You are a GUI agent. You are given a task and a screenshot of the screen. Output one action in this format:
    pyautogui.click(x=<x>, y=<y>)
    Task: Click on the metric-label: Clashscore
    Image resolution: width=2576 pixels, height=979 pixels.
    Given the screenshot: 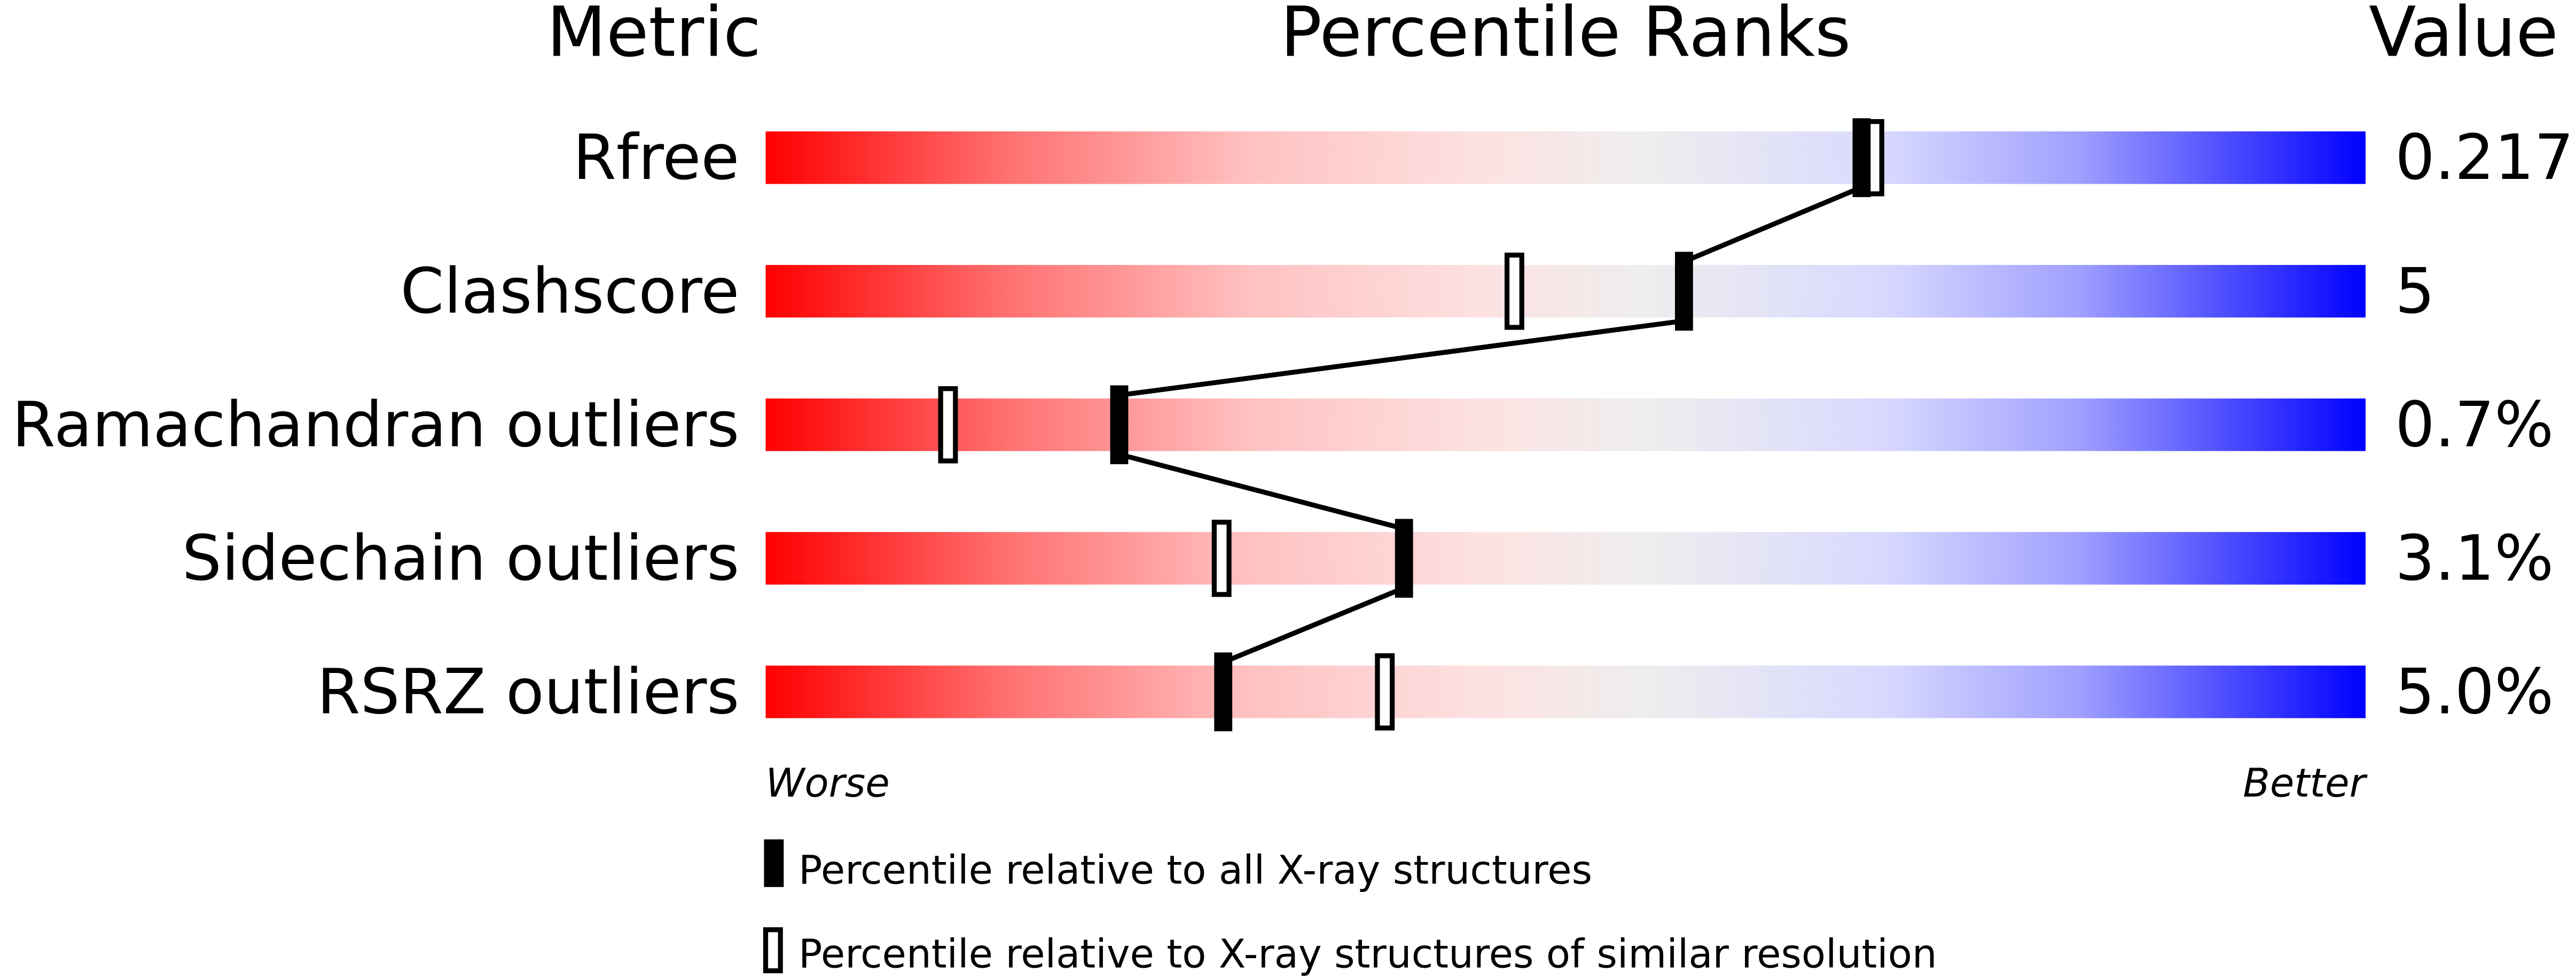 What is the action you would take?
    pyautogui.click(x=570, y=291)
    